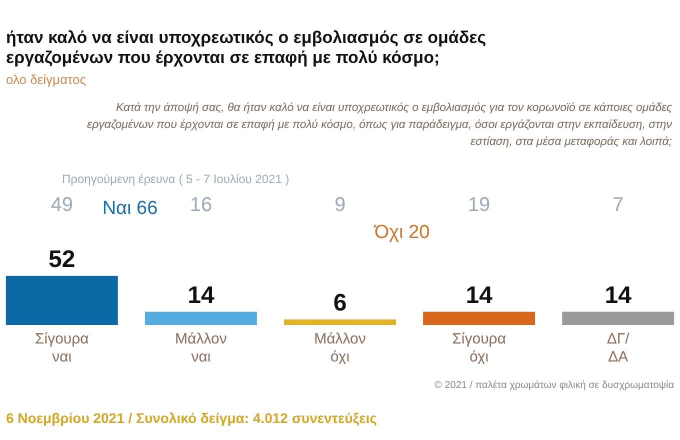 The image size is (680, 440). Describe the element at coordinates (201, 205) in the screenshot. I see `text: 16` at that location.